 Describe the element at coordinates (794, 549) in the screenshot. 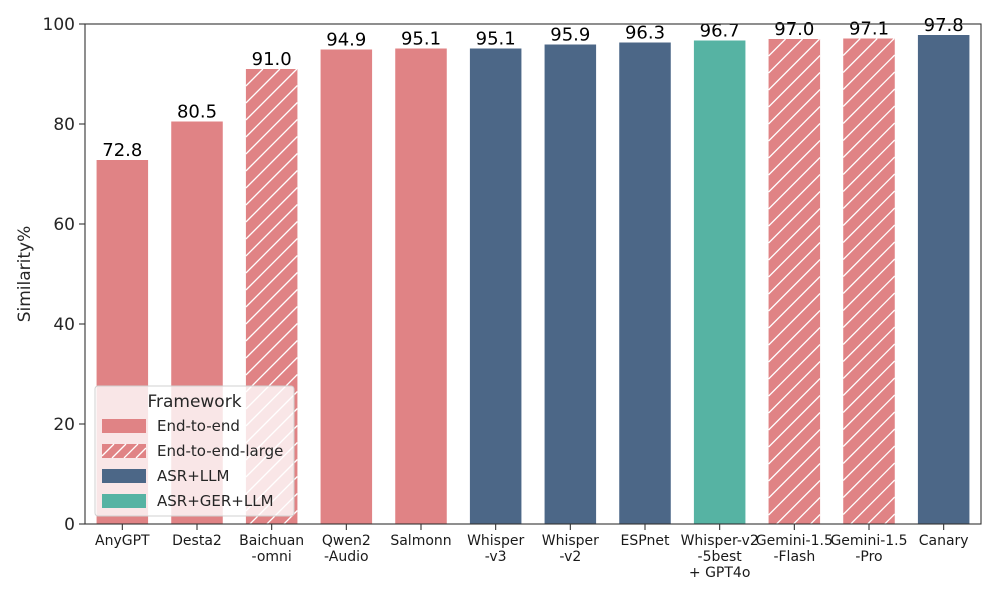

I see `x-tick-label-gemini-1-5-flash: Gemini-1.5 -Flash` at that location.